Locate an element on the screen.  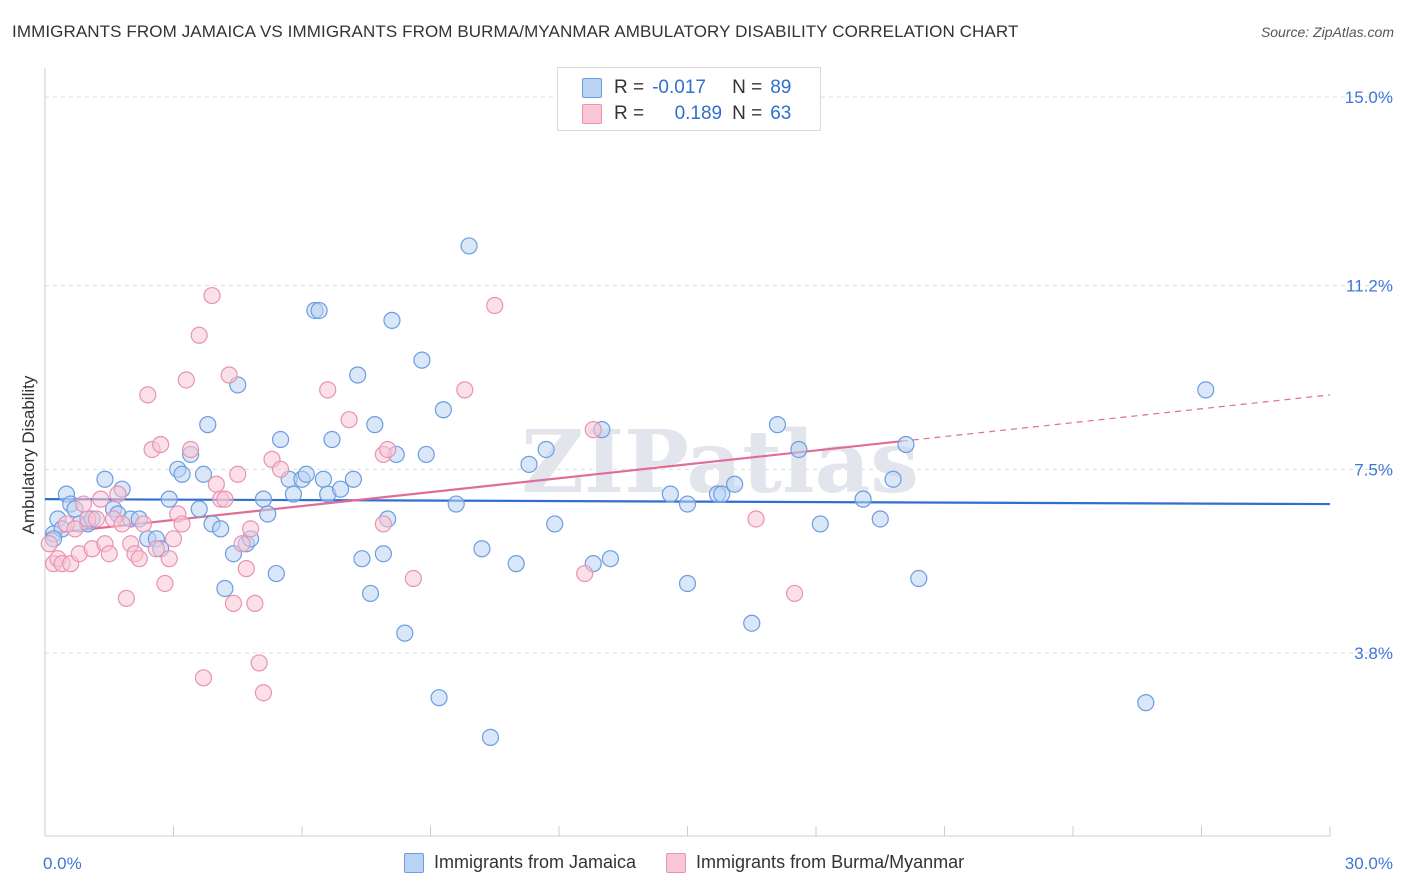
y-tick-label: 7.5% is located at coordinates (1373, 469).